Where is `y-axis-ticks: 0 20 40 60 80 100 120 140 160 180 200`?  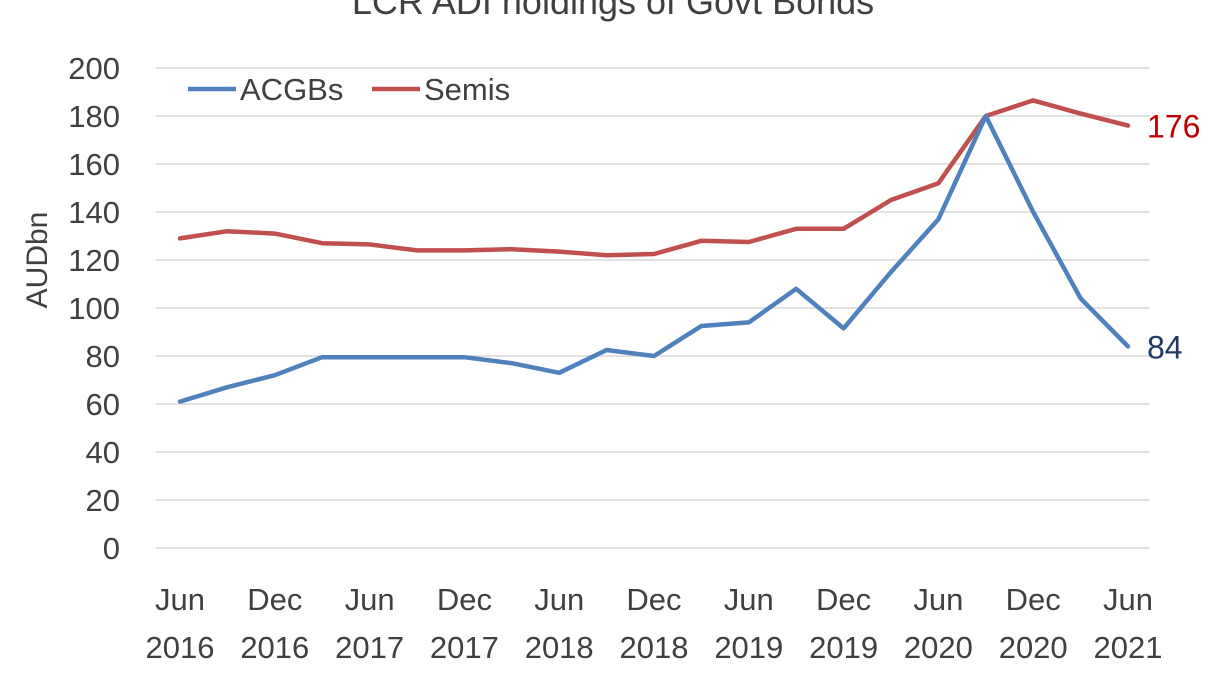
y-axis-ticks: 0 20 40 60 80 100 120 140 160 180 200 is located at coordinates (94, 308).